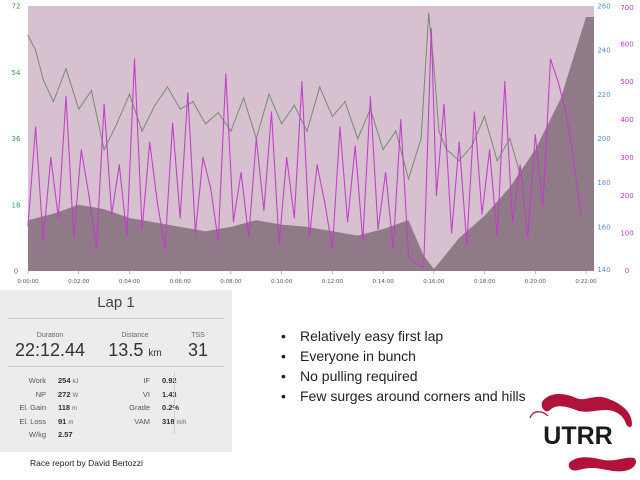  Describe the element at coordinates (536, 282) in the screenshot. I see `x-tick-label: 0:20:00` at that location.